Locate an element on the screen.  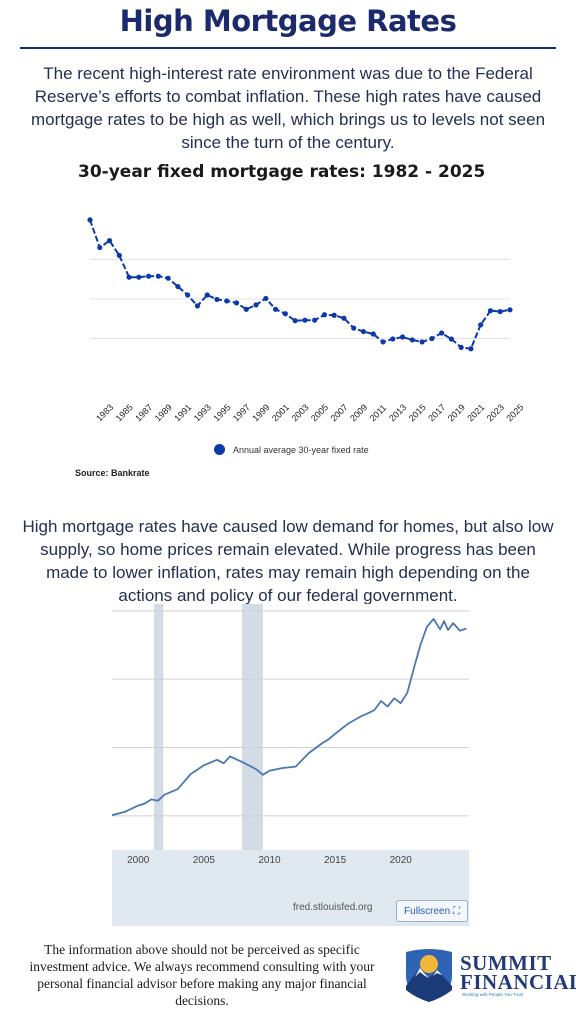
chart-legend: Annual average 30-year fixed rate is located at coordinates (291, 449).